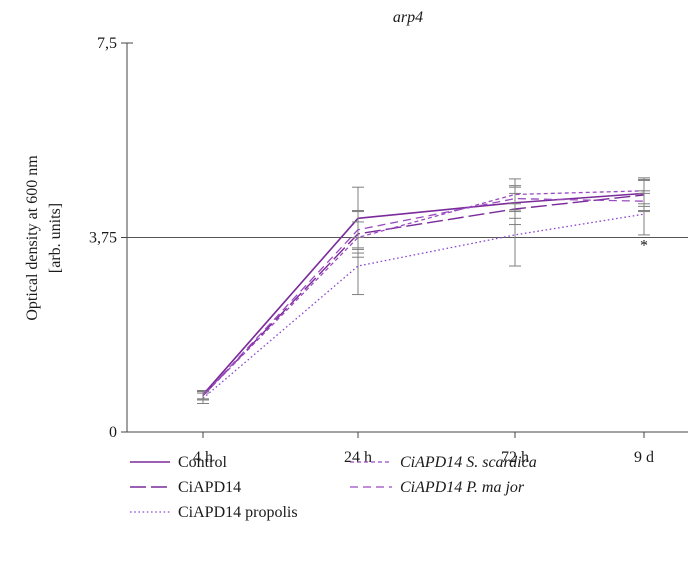  I want to click on legend-item-1: CiAPD14, so click(185, 487).